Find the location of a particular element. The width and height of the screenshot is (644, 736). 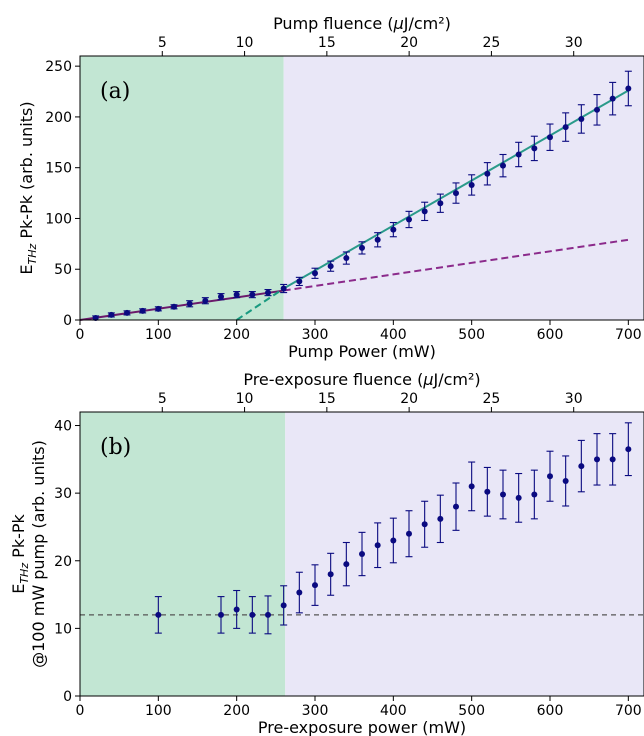

y-axis-label-line: @100 mW pump (arb. units) is located at coordinates (38, 554).